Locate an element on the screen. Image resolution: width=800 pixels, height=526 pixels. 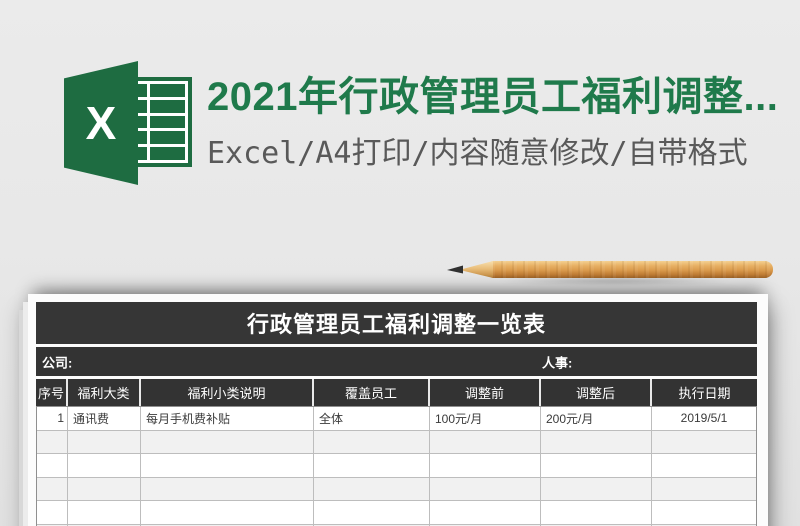
pencil-graphite-tip-icon is located at coordinates (455, 269).